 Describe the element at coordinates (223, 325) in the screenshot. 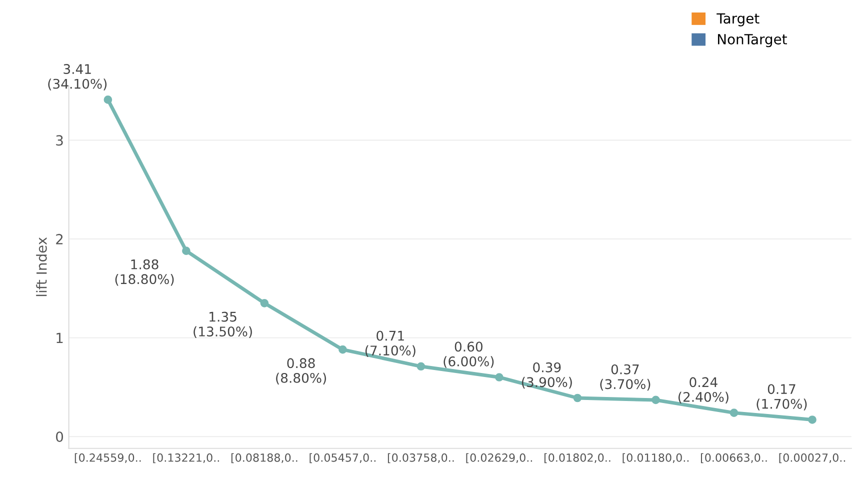

I see `data-label: 1.35 (13.50%)` at that location.